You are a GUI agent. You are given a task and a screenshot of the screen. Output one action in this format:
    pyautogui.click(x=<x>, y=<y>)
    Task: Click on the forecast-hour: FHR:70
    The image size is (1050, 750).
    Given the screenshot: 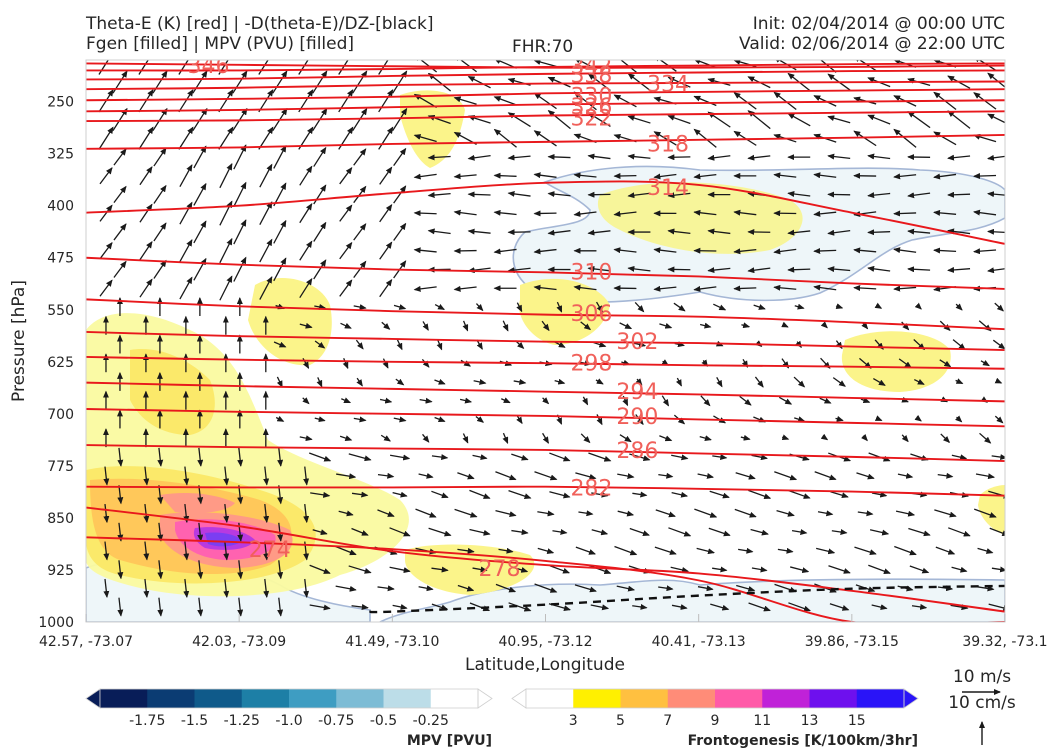 What is the action you would take?
    pyautogui.click(x=543, y=47)
    